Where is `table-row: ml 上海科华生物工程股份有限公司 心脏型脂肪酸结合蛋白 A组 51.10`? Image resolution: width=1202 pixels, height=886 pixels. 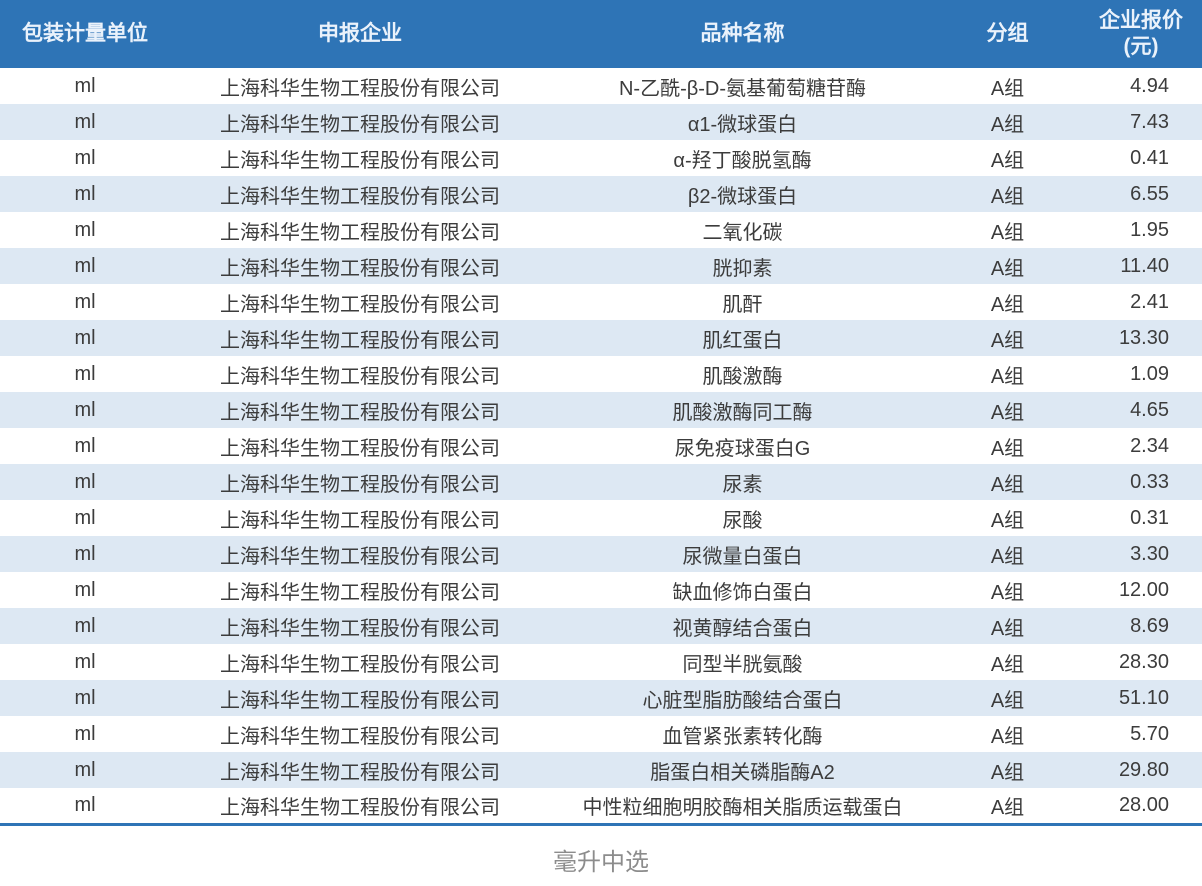
table-row: ml 上海科华生物工程股份有限公司 心脏型脂肪酸结合蛋白 A组 51.10 is located at coordinates (601, 698).